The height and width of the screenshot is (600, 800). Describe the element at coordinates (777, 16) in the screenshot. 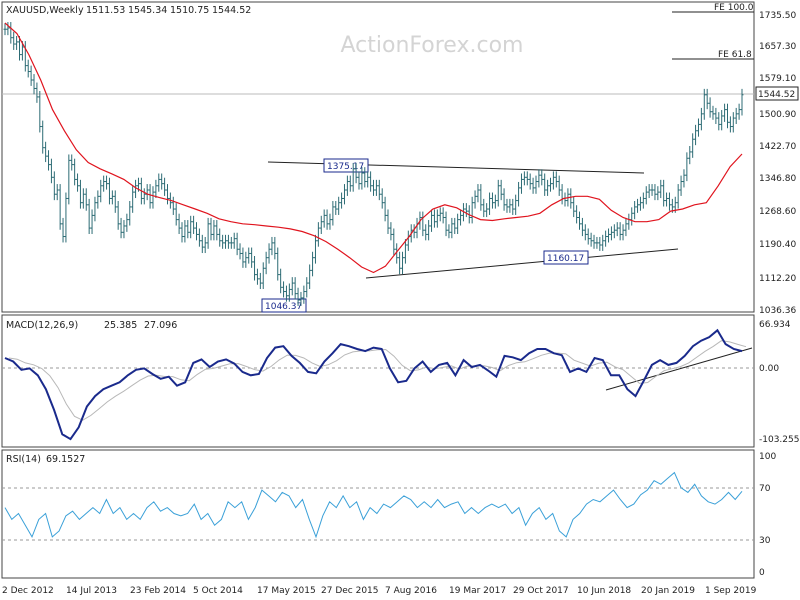

I see `price-tick-label: 1735.50` at that location.